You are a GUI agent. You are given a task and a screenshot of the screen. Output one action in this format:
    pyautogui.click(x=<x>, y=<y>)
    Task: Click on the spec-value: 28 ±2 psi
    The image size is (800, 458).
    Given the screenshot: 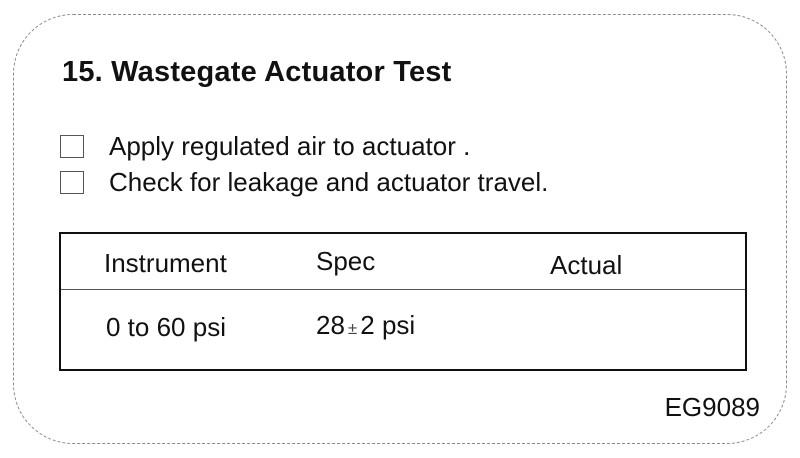 What is the action you would take?
    pyautogui.click(x=365, y=327)
    